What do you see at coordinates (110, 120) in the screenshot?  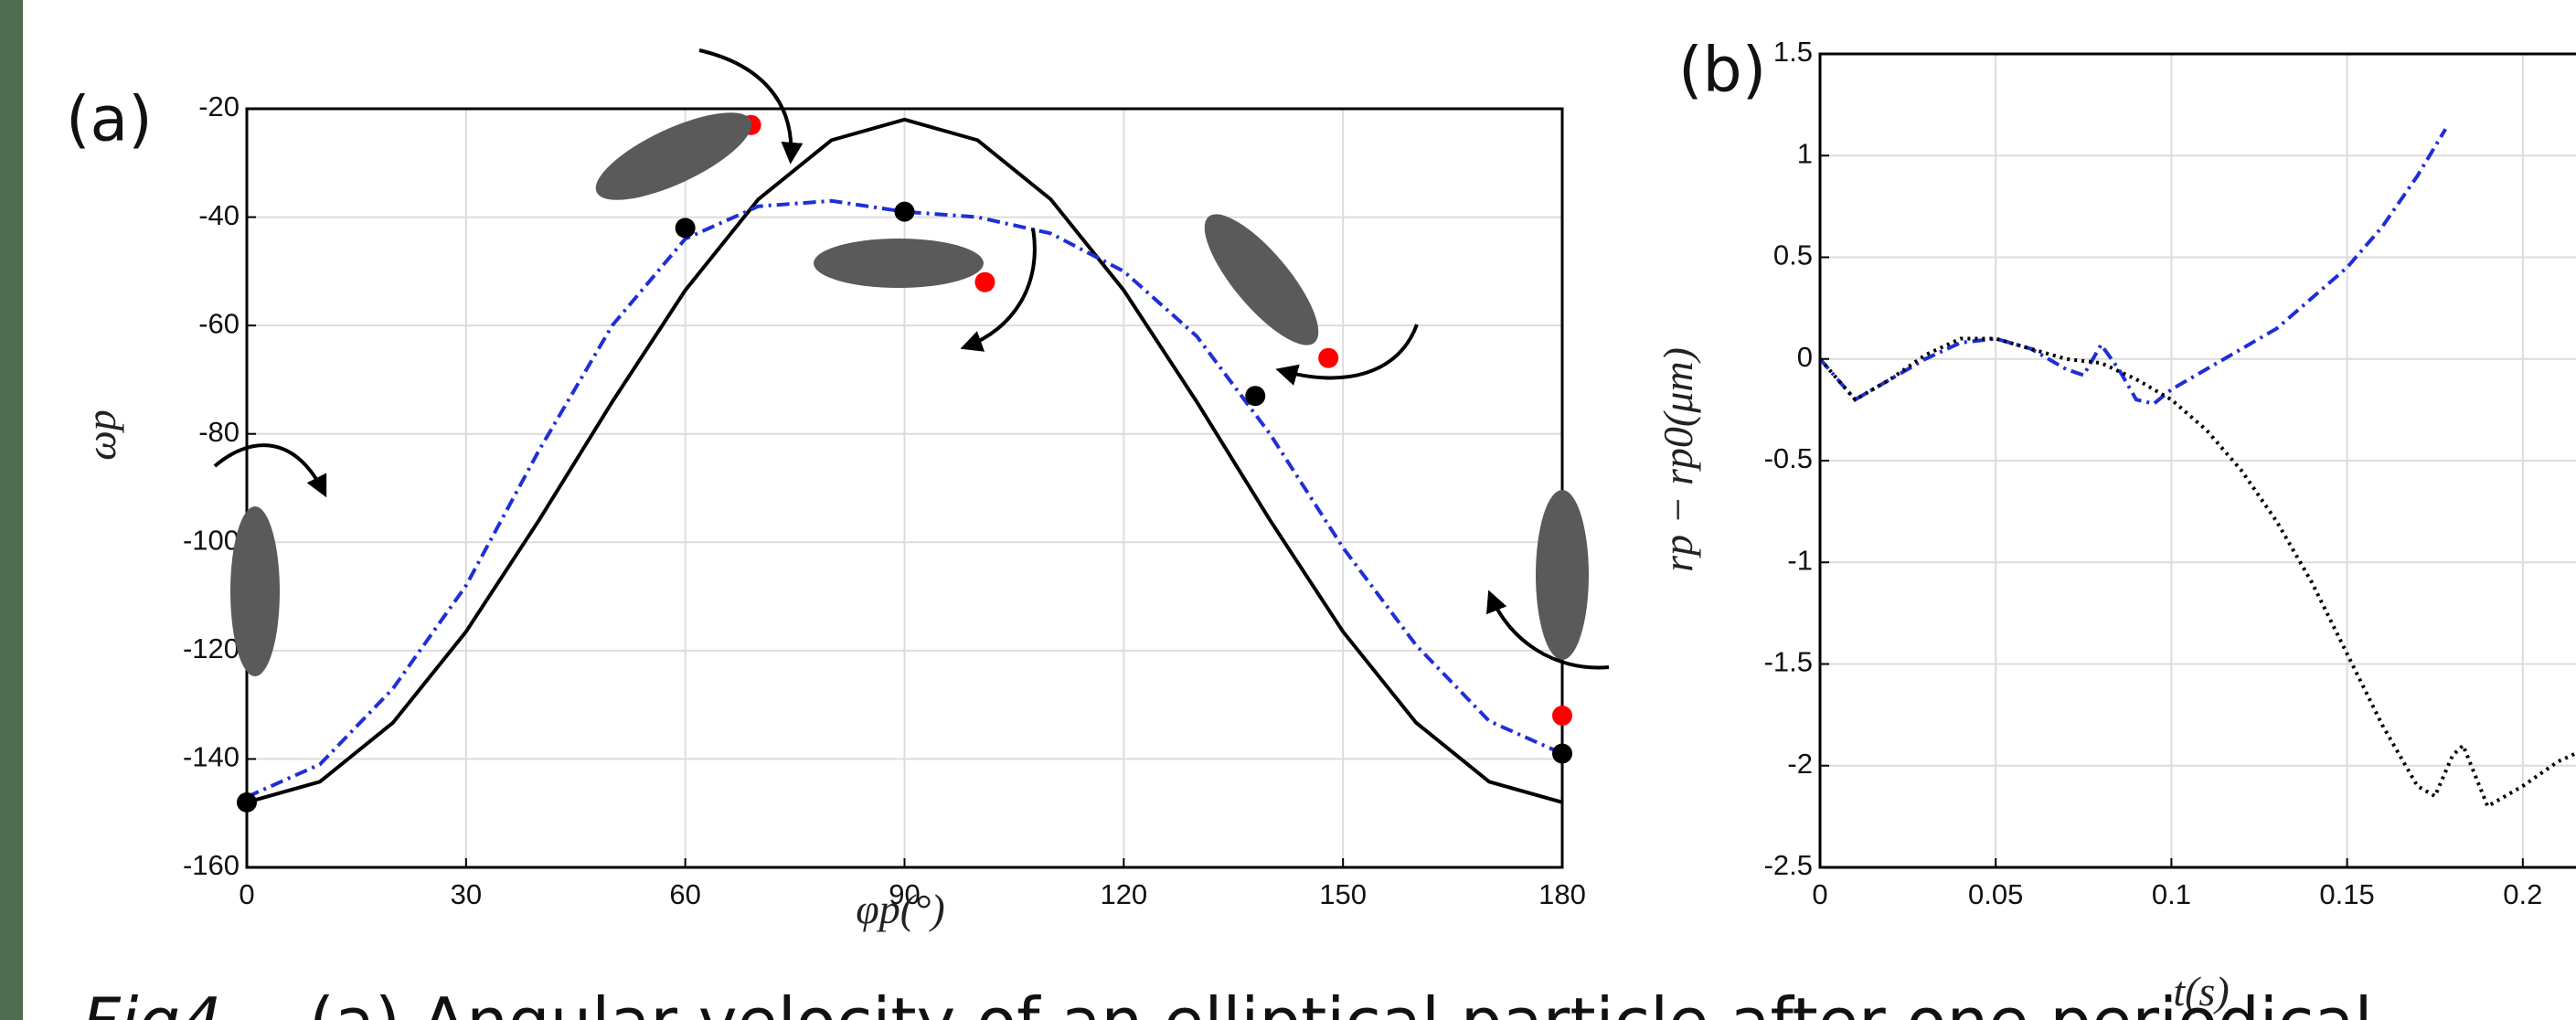 I see `panel-label: (a)` at bounding box center [110, 120].